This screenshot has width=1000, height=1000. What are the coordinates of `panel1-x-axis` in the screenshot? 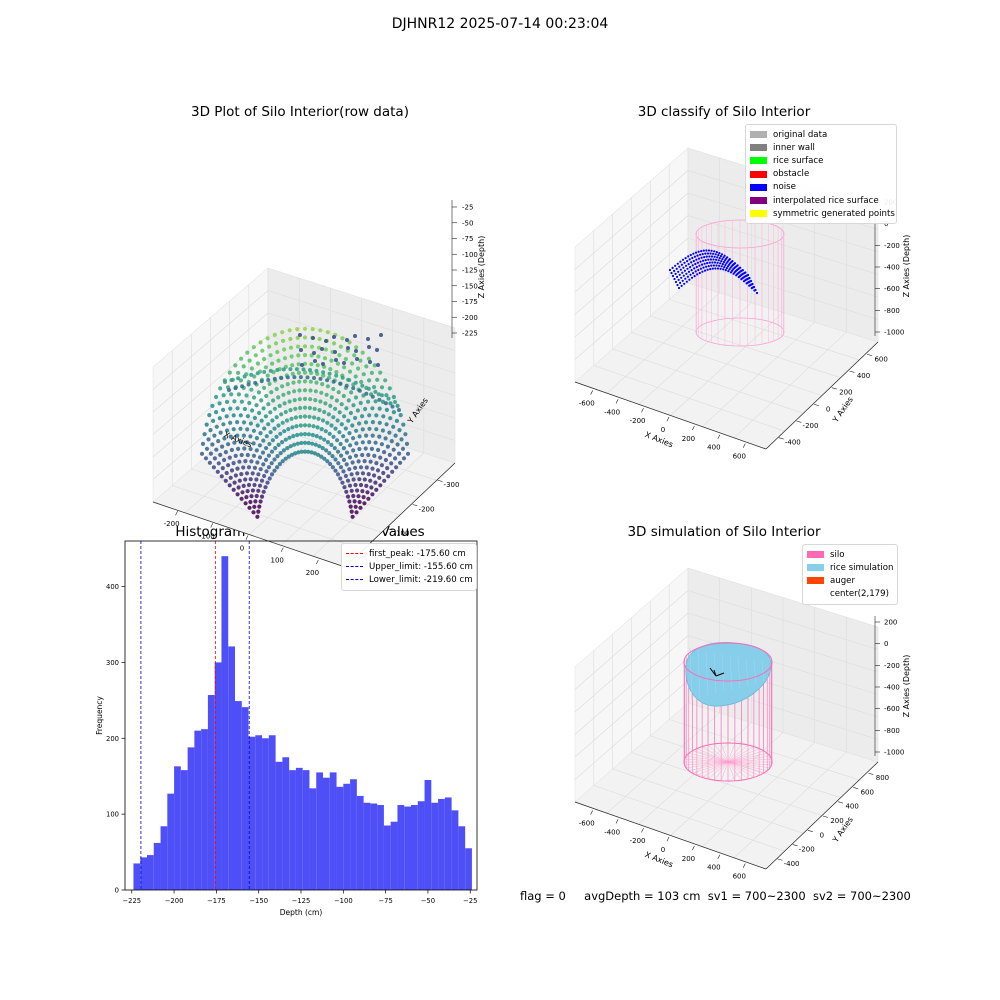 It's located at (249, 534).